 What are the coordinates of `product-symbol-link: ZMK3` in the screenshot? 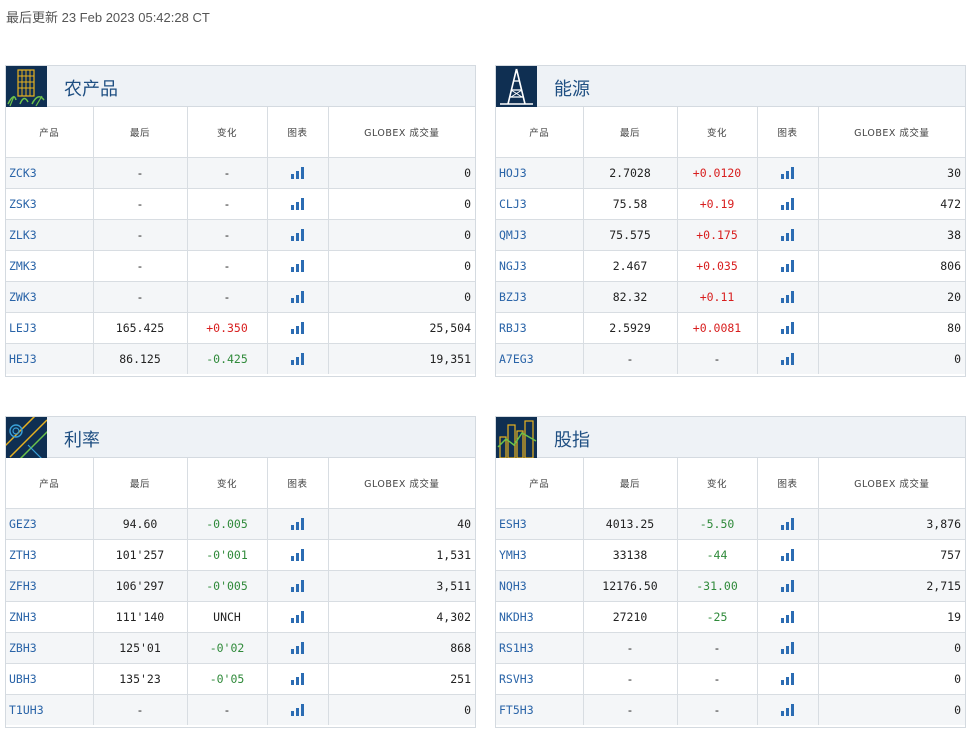 It's located at (50, 266).